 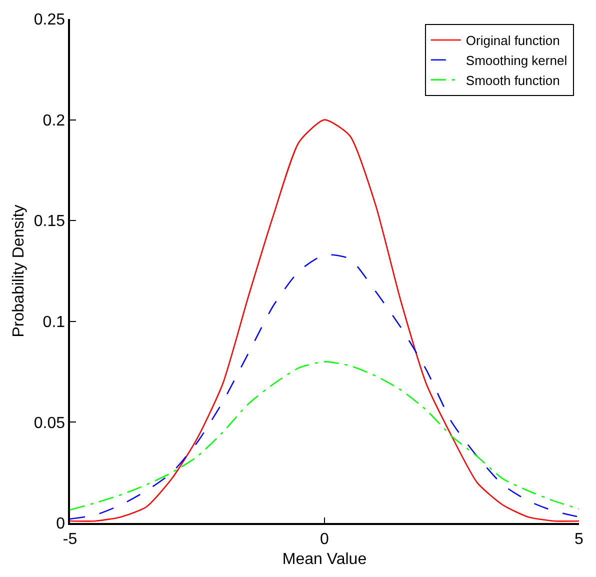 I want to click on x-axis-title: Mean Value, so click(x=324, y=559).